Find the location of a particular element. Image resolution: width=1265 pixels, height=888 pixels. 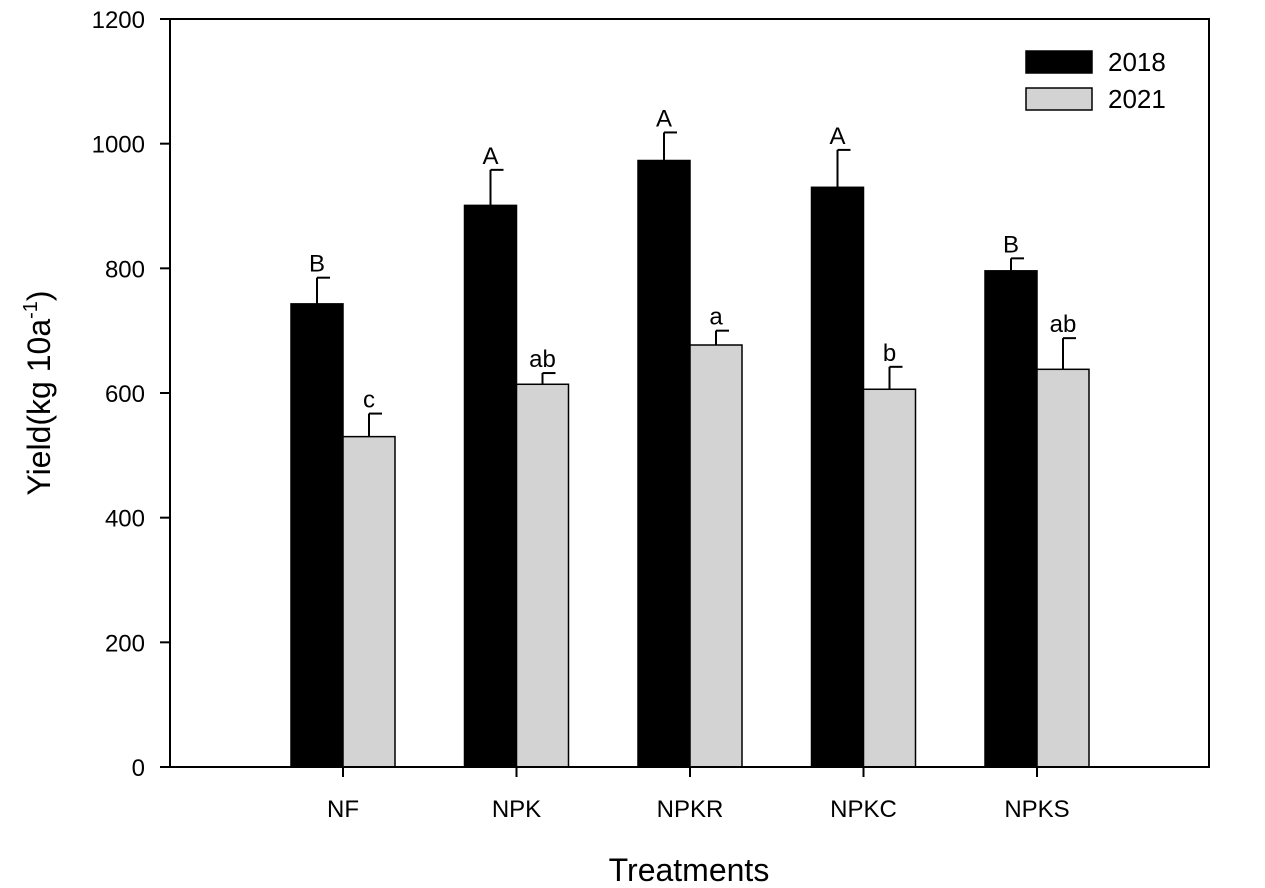

x-axis-ticks: NF NPK NPKR NPKC NPKS is located at coordinates (698, 795).